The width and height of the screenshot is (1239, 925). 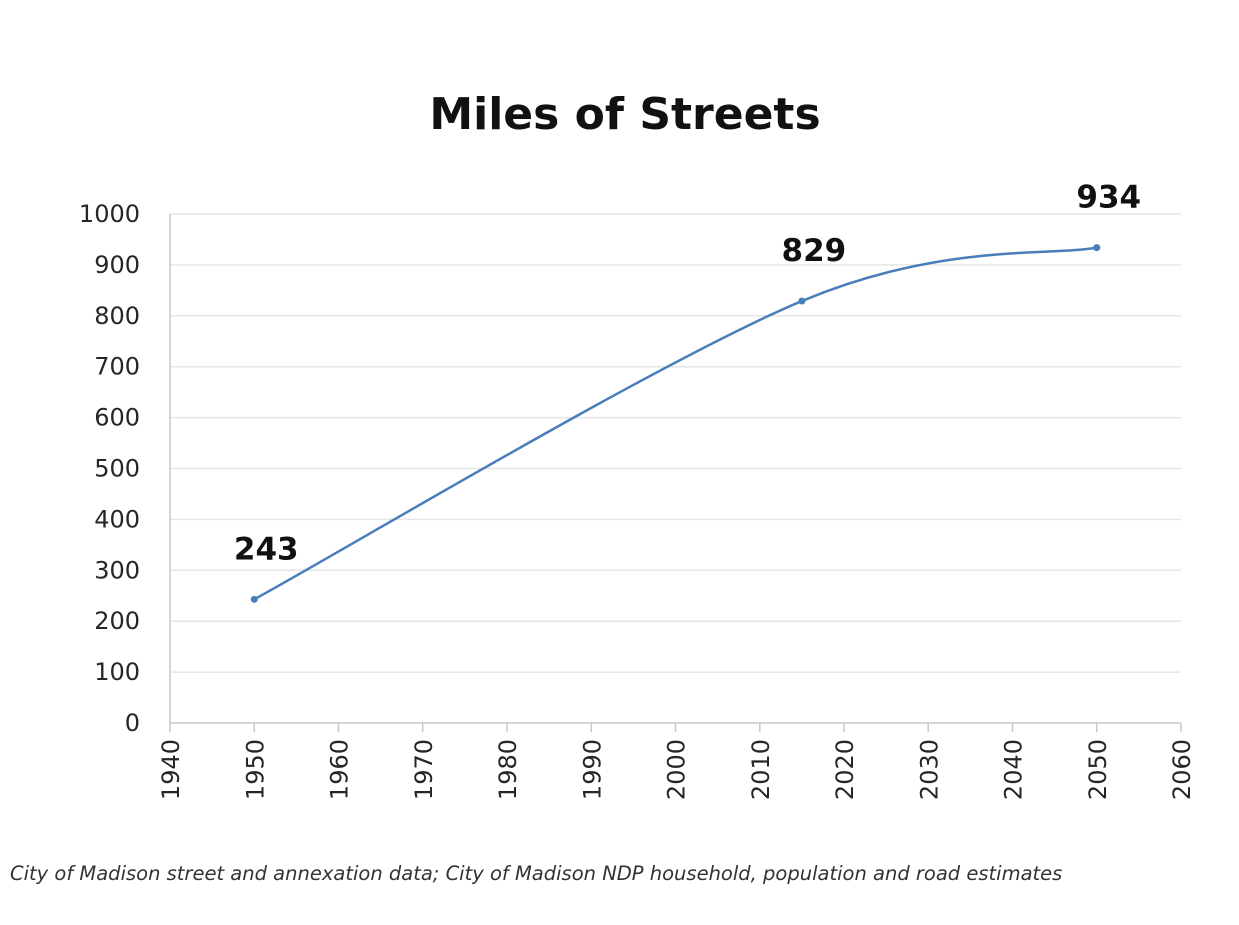 I want to click on data-point-2015, so click(x=802, y=301).